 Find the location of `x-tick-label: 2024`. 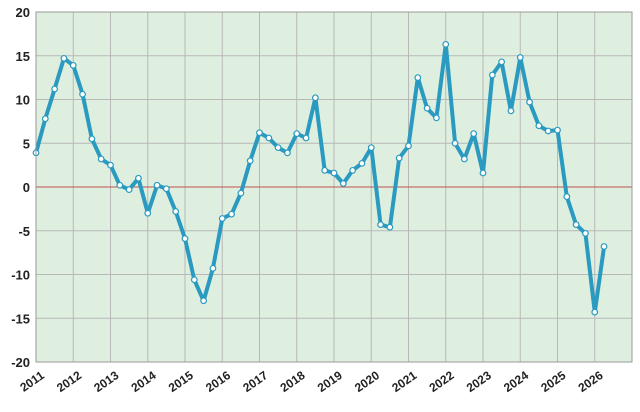

x-tick-label: 2024 is located at coordinates (516, 381).